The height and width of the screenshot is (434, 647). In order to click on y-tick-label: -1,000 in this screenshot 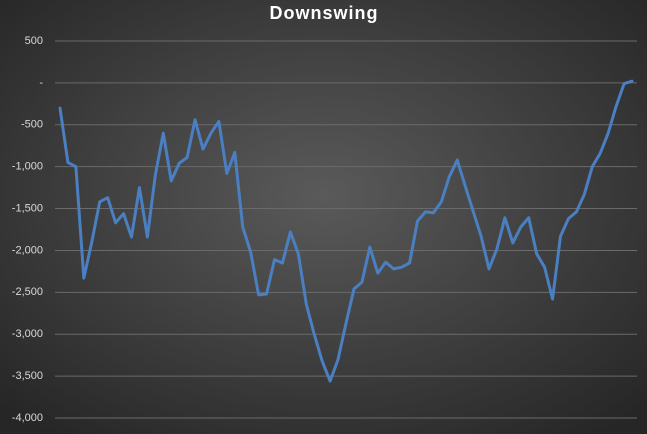, I will do `click(27, 167)`.